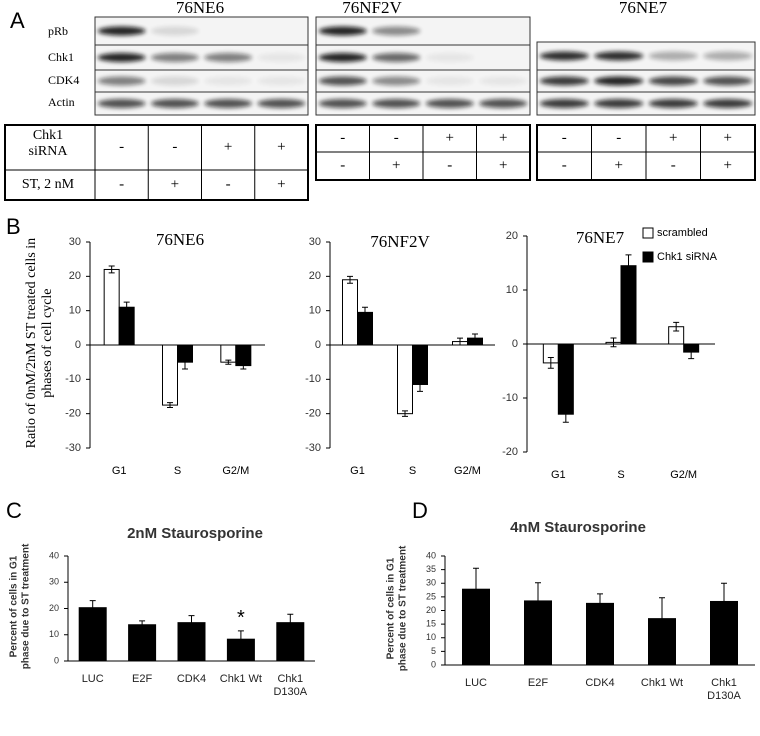 This screenshot has height=736, width=760. What do you see at coordinates (241, 618) in the screenshot?
I see `annotation: *` at bounding box center [241, 618].